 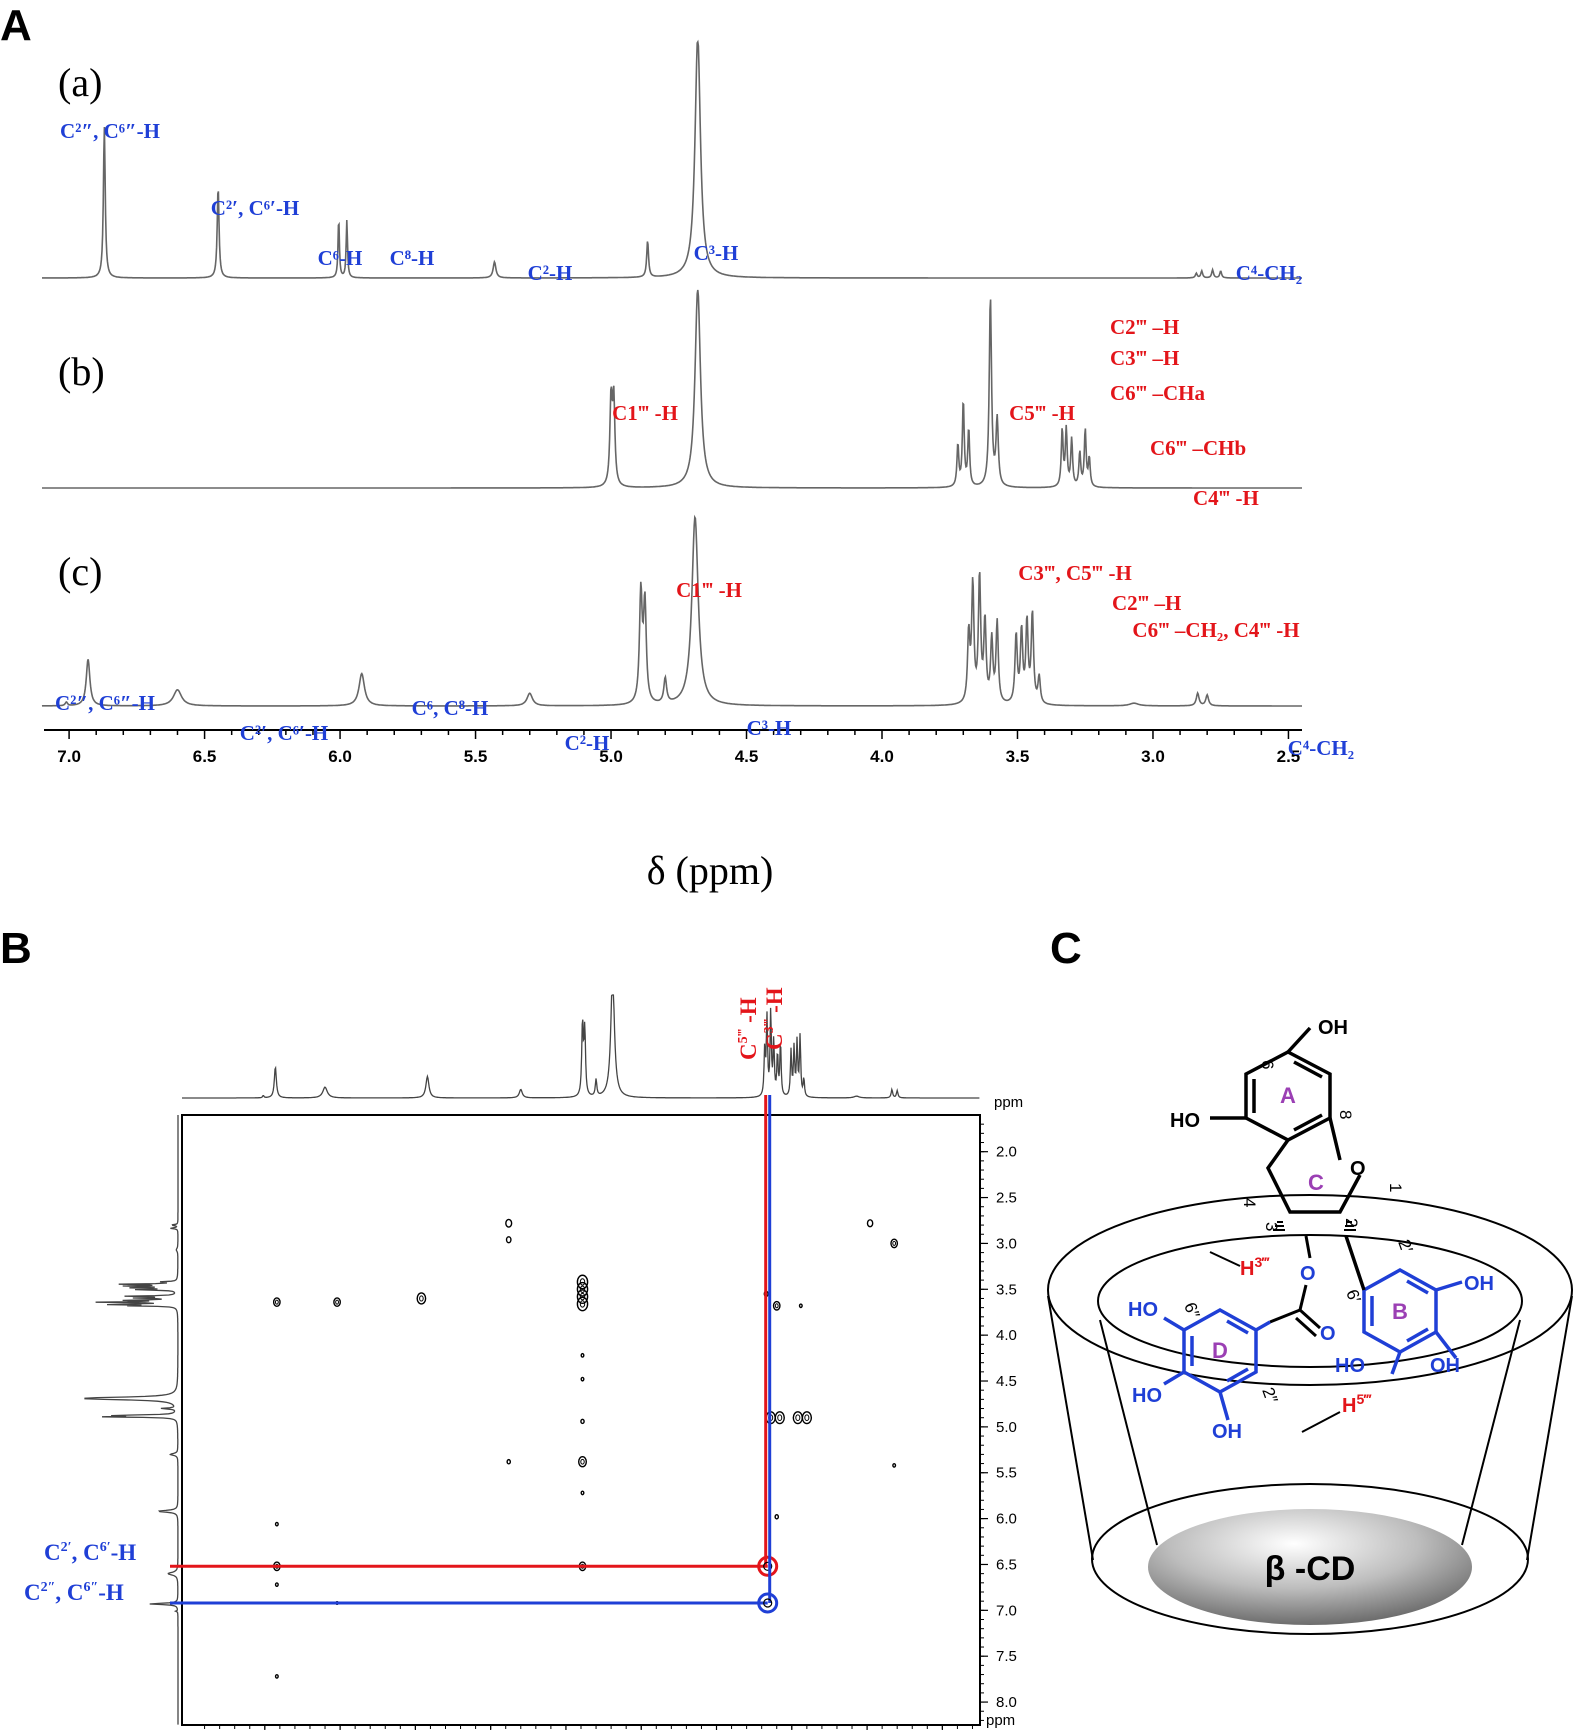 I want to click on highlight-circle, so click(x=768, y=1603).